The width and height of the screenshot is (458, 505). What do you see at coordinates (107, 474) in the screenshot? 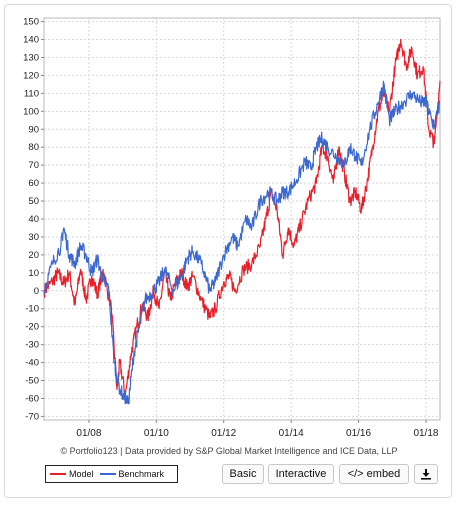
I see `legend-swatch-benchmark` at bounding box center [107, 474].